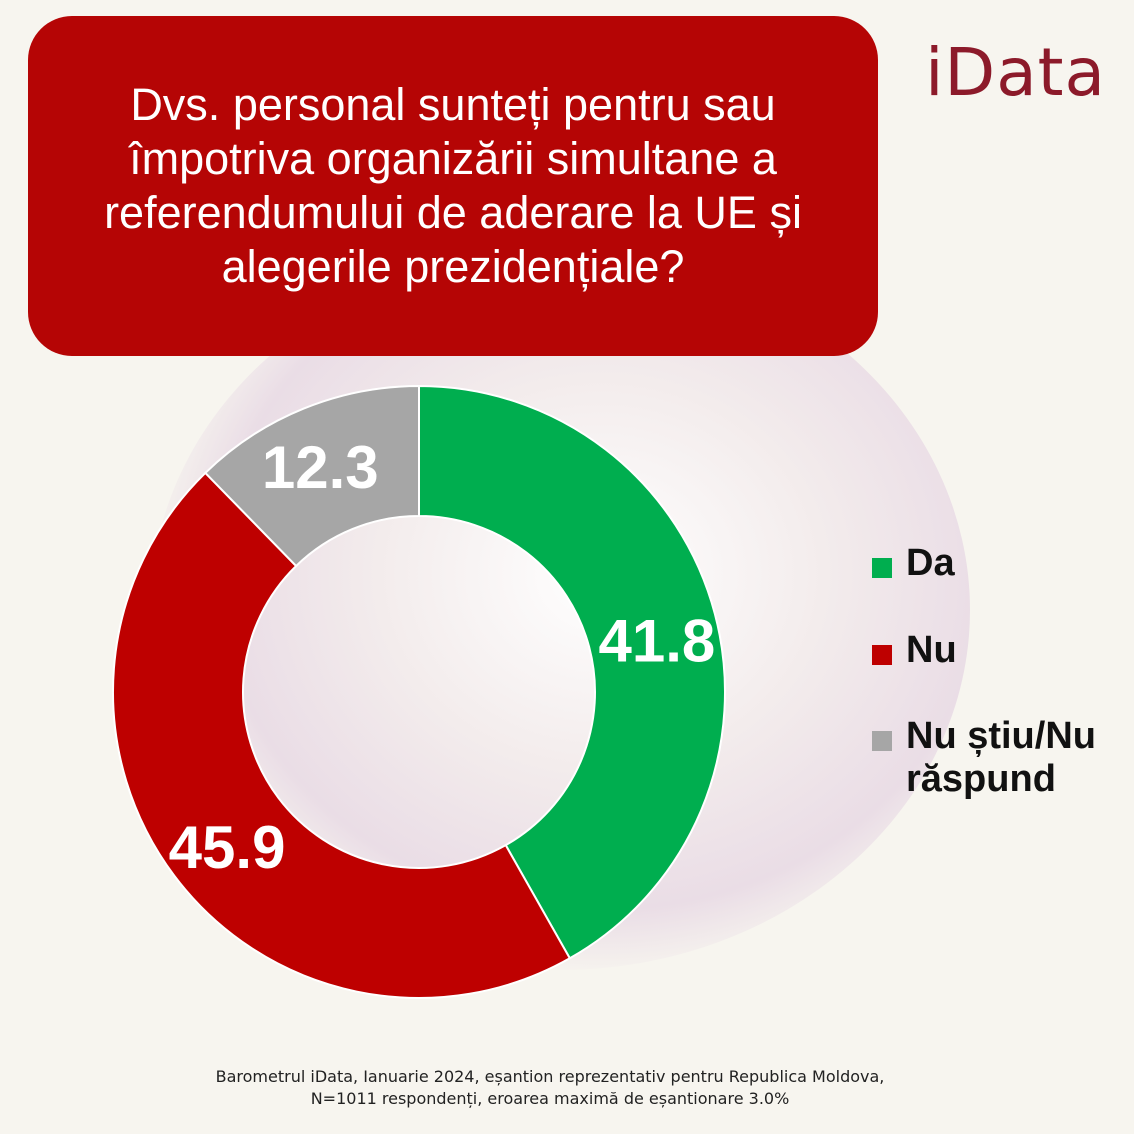 The width and height of the screenshot is (1134, 1134). I want to click on donut-slice-da, so click(572, 672).